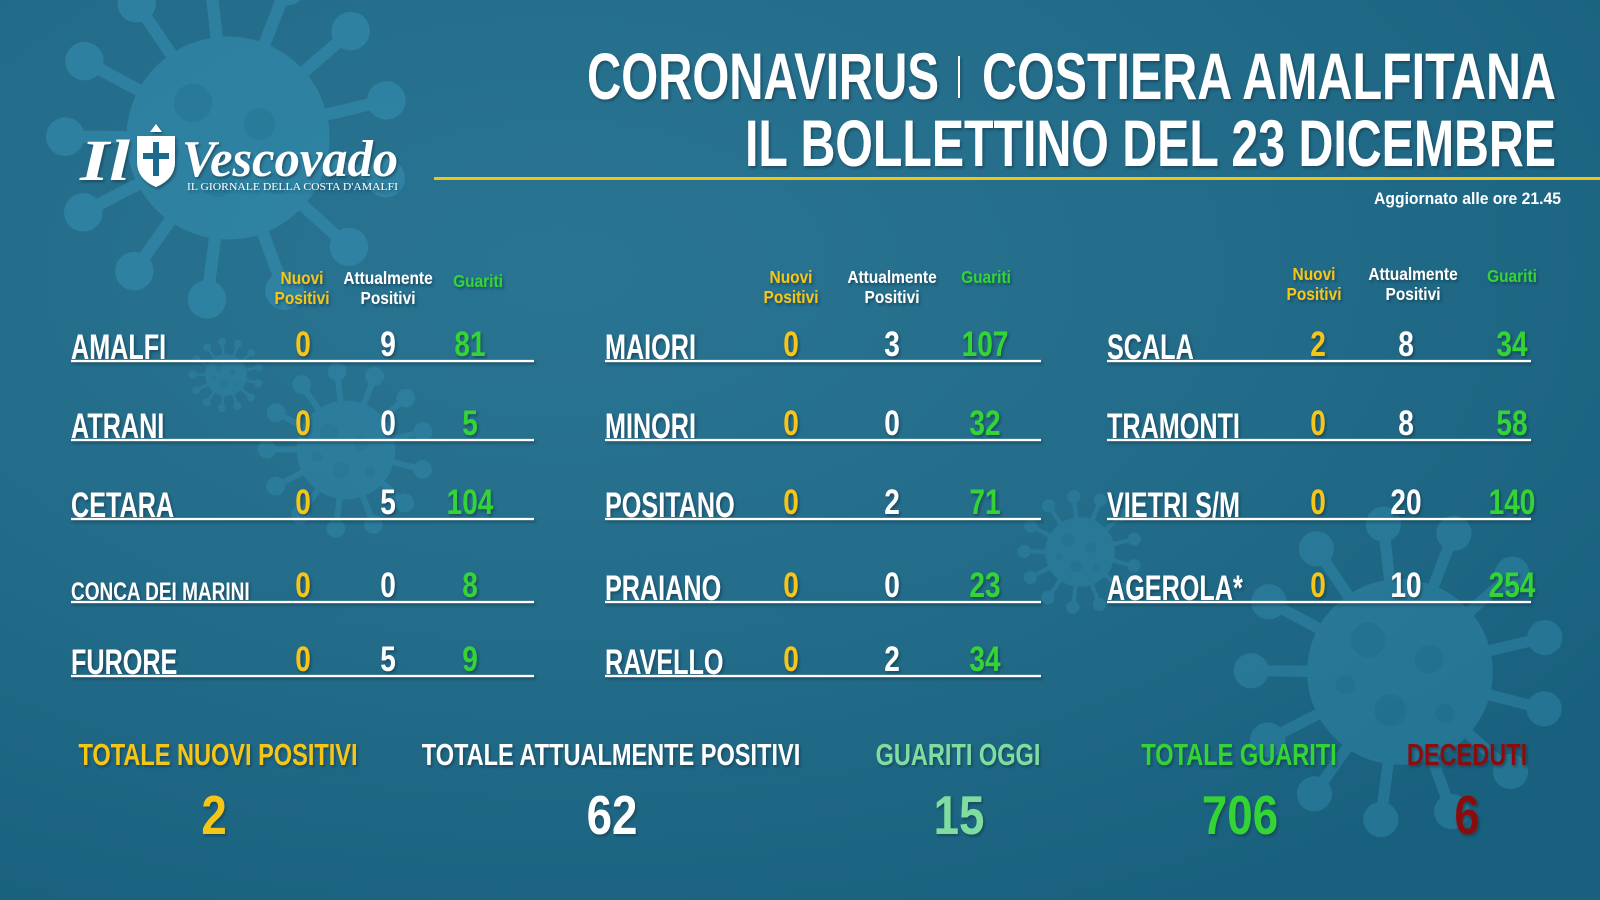  I want to click on town-name: SCALA, so click(1150, 347).